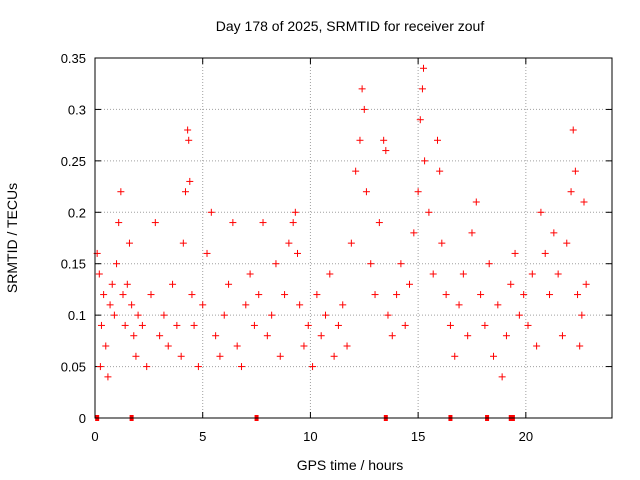 Image resolution: width=640 pixels, height=480 pixels. Describe the element at coordinates (310, 436) in the screenshot. I see `x-tick-label: 10` at that location.